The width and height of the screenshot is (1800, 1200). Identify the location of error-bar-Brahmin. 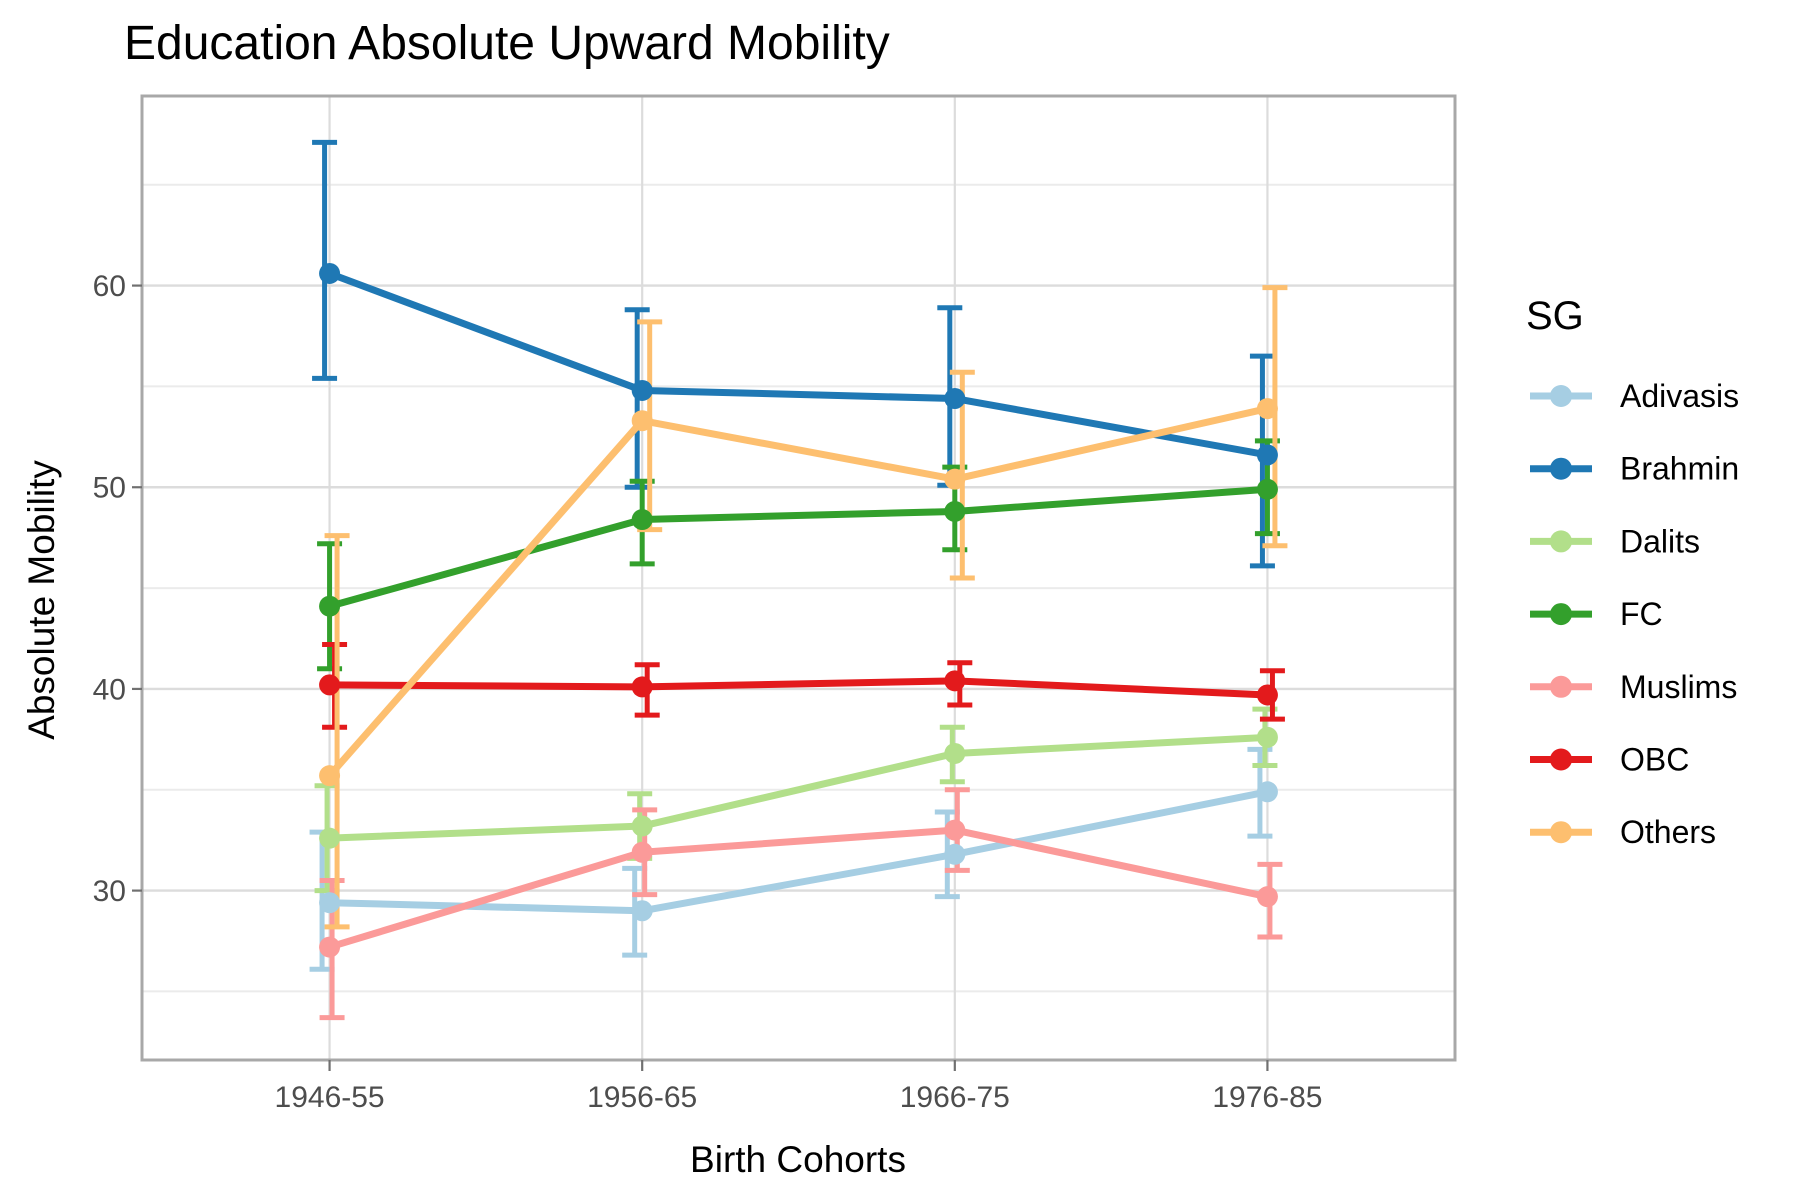
(325, 260).